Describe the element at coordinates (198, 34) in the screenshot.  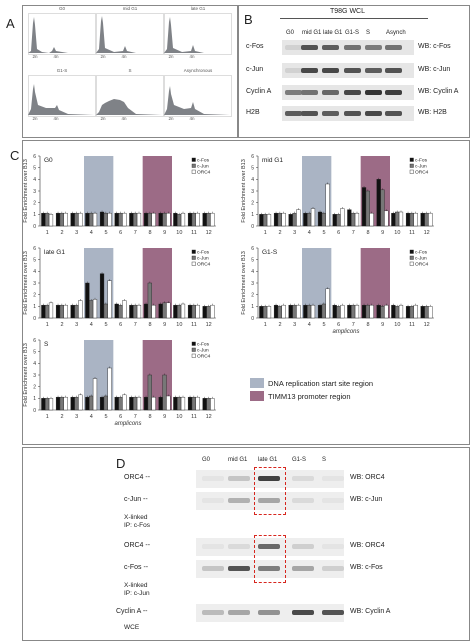
I see `histogram-plot` at that location.